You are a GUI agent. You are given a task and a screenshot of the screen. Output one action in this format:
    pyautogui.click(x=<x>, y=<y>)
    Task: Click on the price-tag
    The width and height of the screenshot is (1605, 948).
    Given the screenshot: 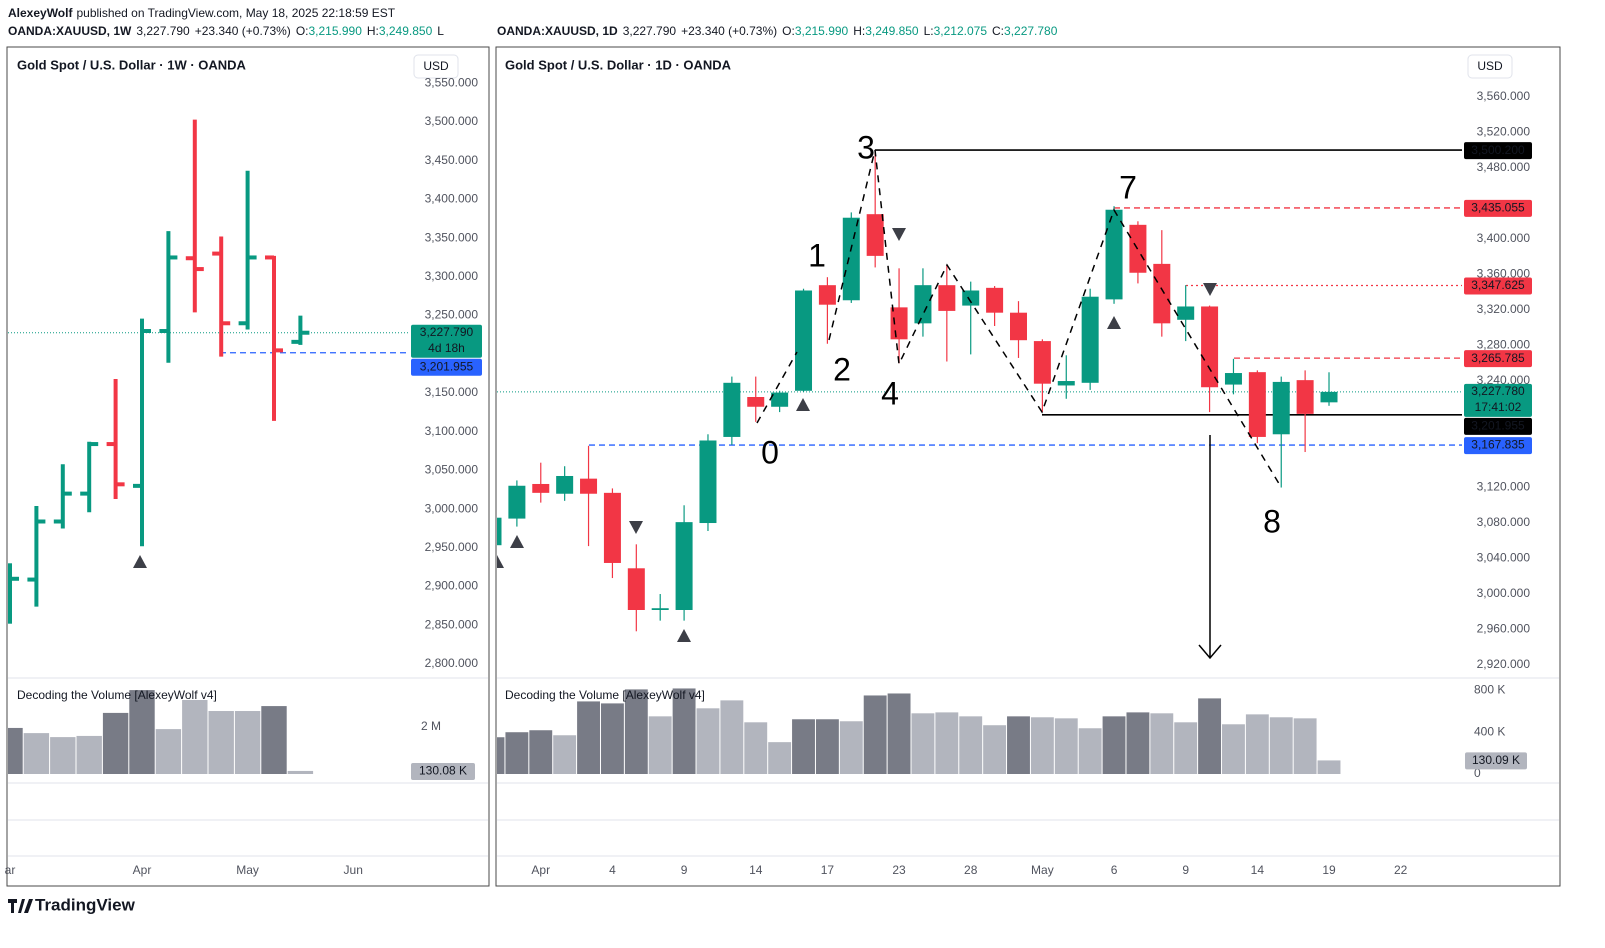 What is the action you would take?
    pyautogui.click(x=1498, y=359)
    